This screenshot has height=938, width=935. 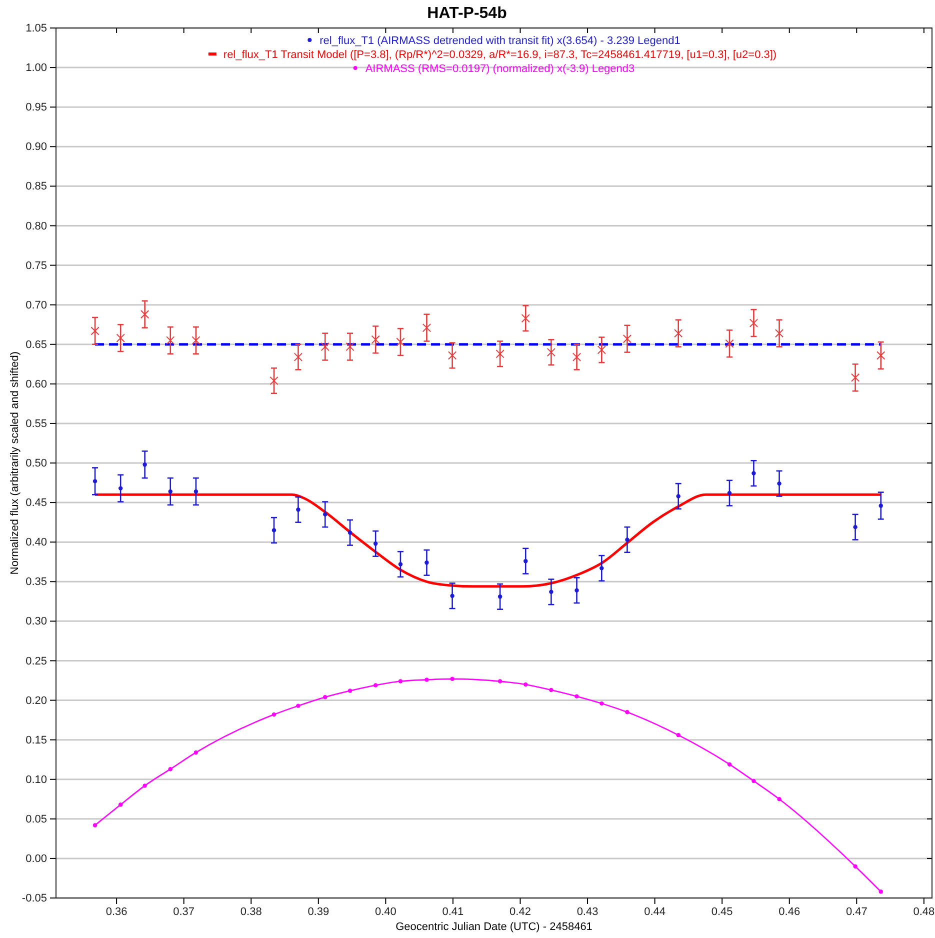 I want to click on x-tick-label: 0.41, so click(x=453, y=912).